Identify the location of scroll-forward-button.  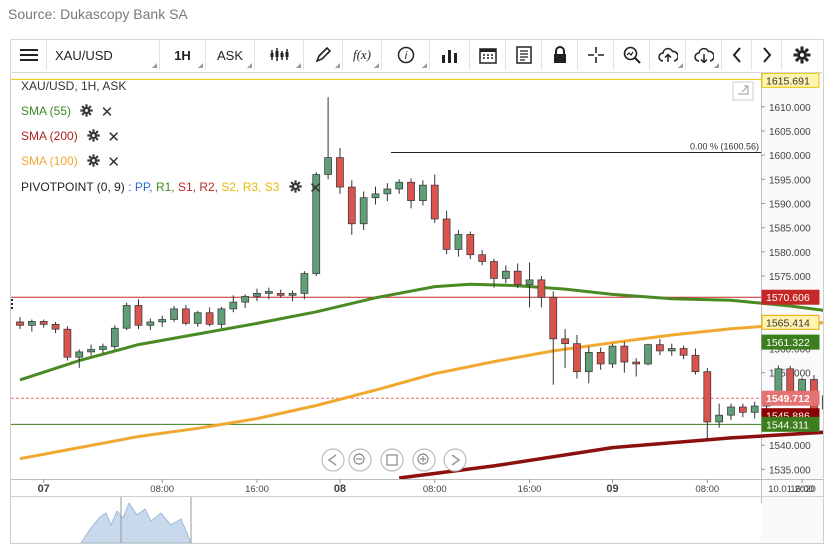
(455, 460).